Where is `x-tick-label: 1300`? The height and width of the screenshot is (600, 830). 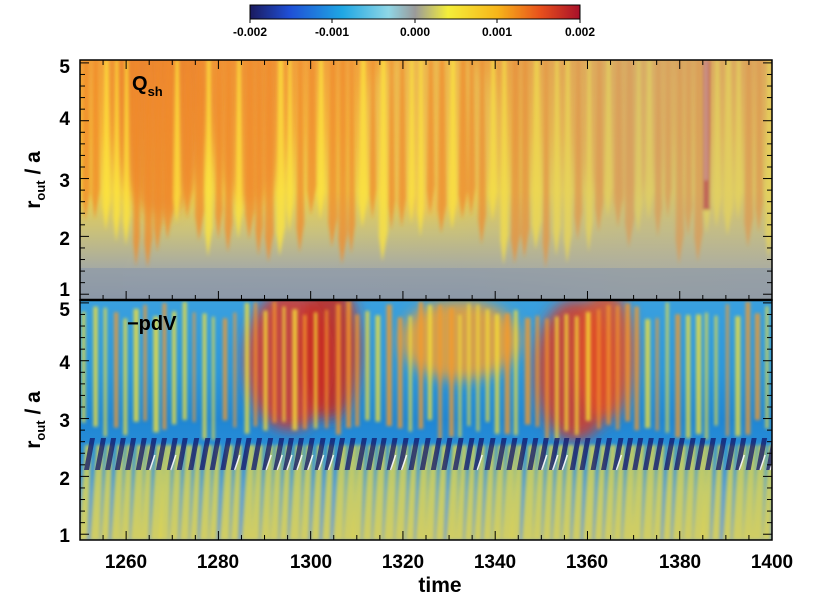 x-tick-label: 1300 is located at coordinates (311, 562).